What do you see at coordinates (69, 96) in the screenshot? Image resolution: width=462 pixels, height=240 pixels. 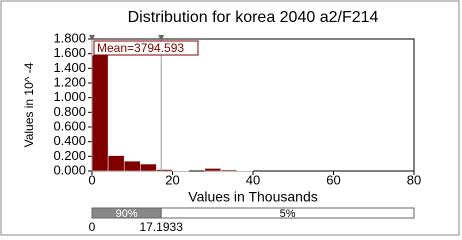 I see `y-tick-label: 1.000` at bounding box center [69, 96].